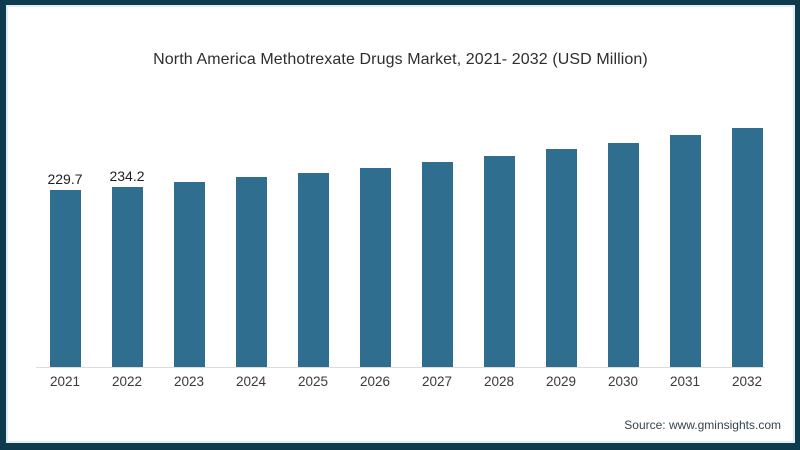 The width and height of the screenshot is (800, 450). What do you see at coordinates (437, 381) in the screenshot?
I see `x-tick-label-2027: 2027` at bounding box center [437, 381].